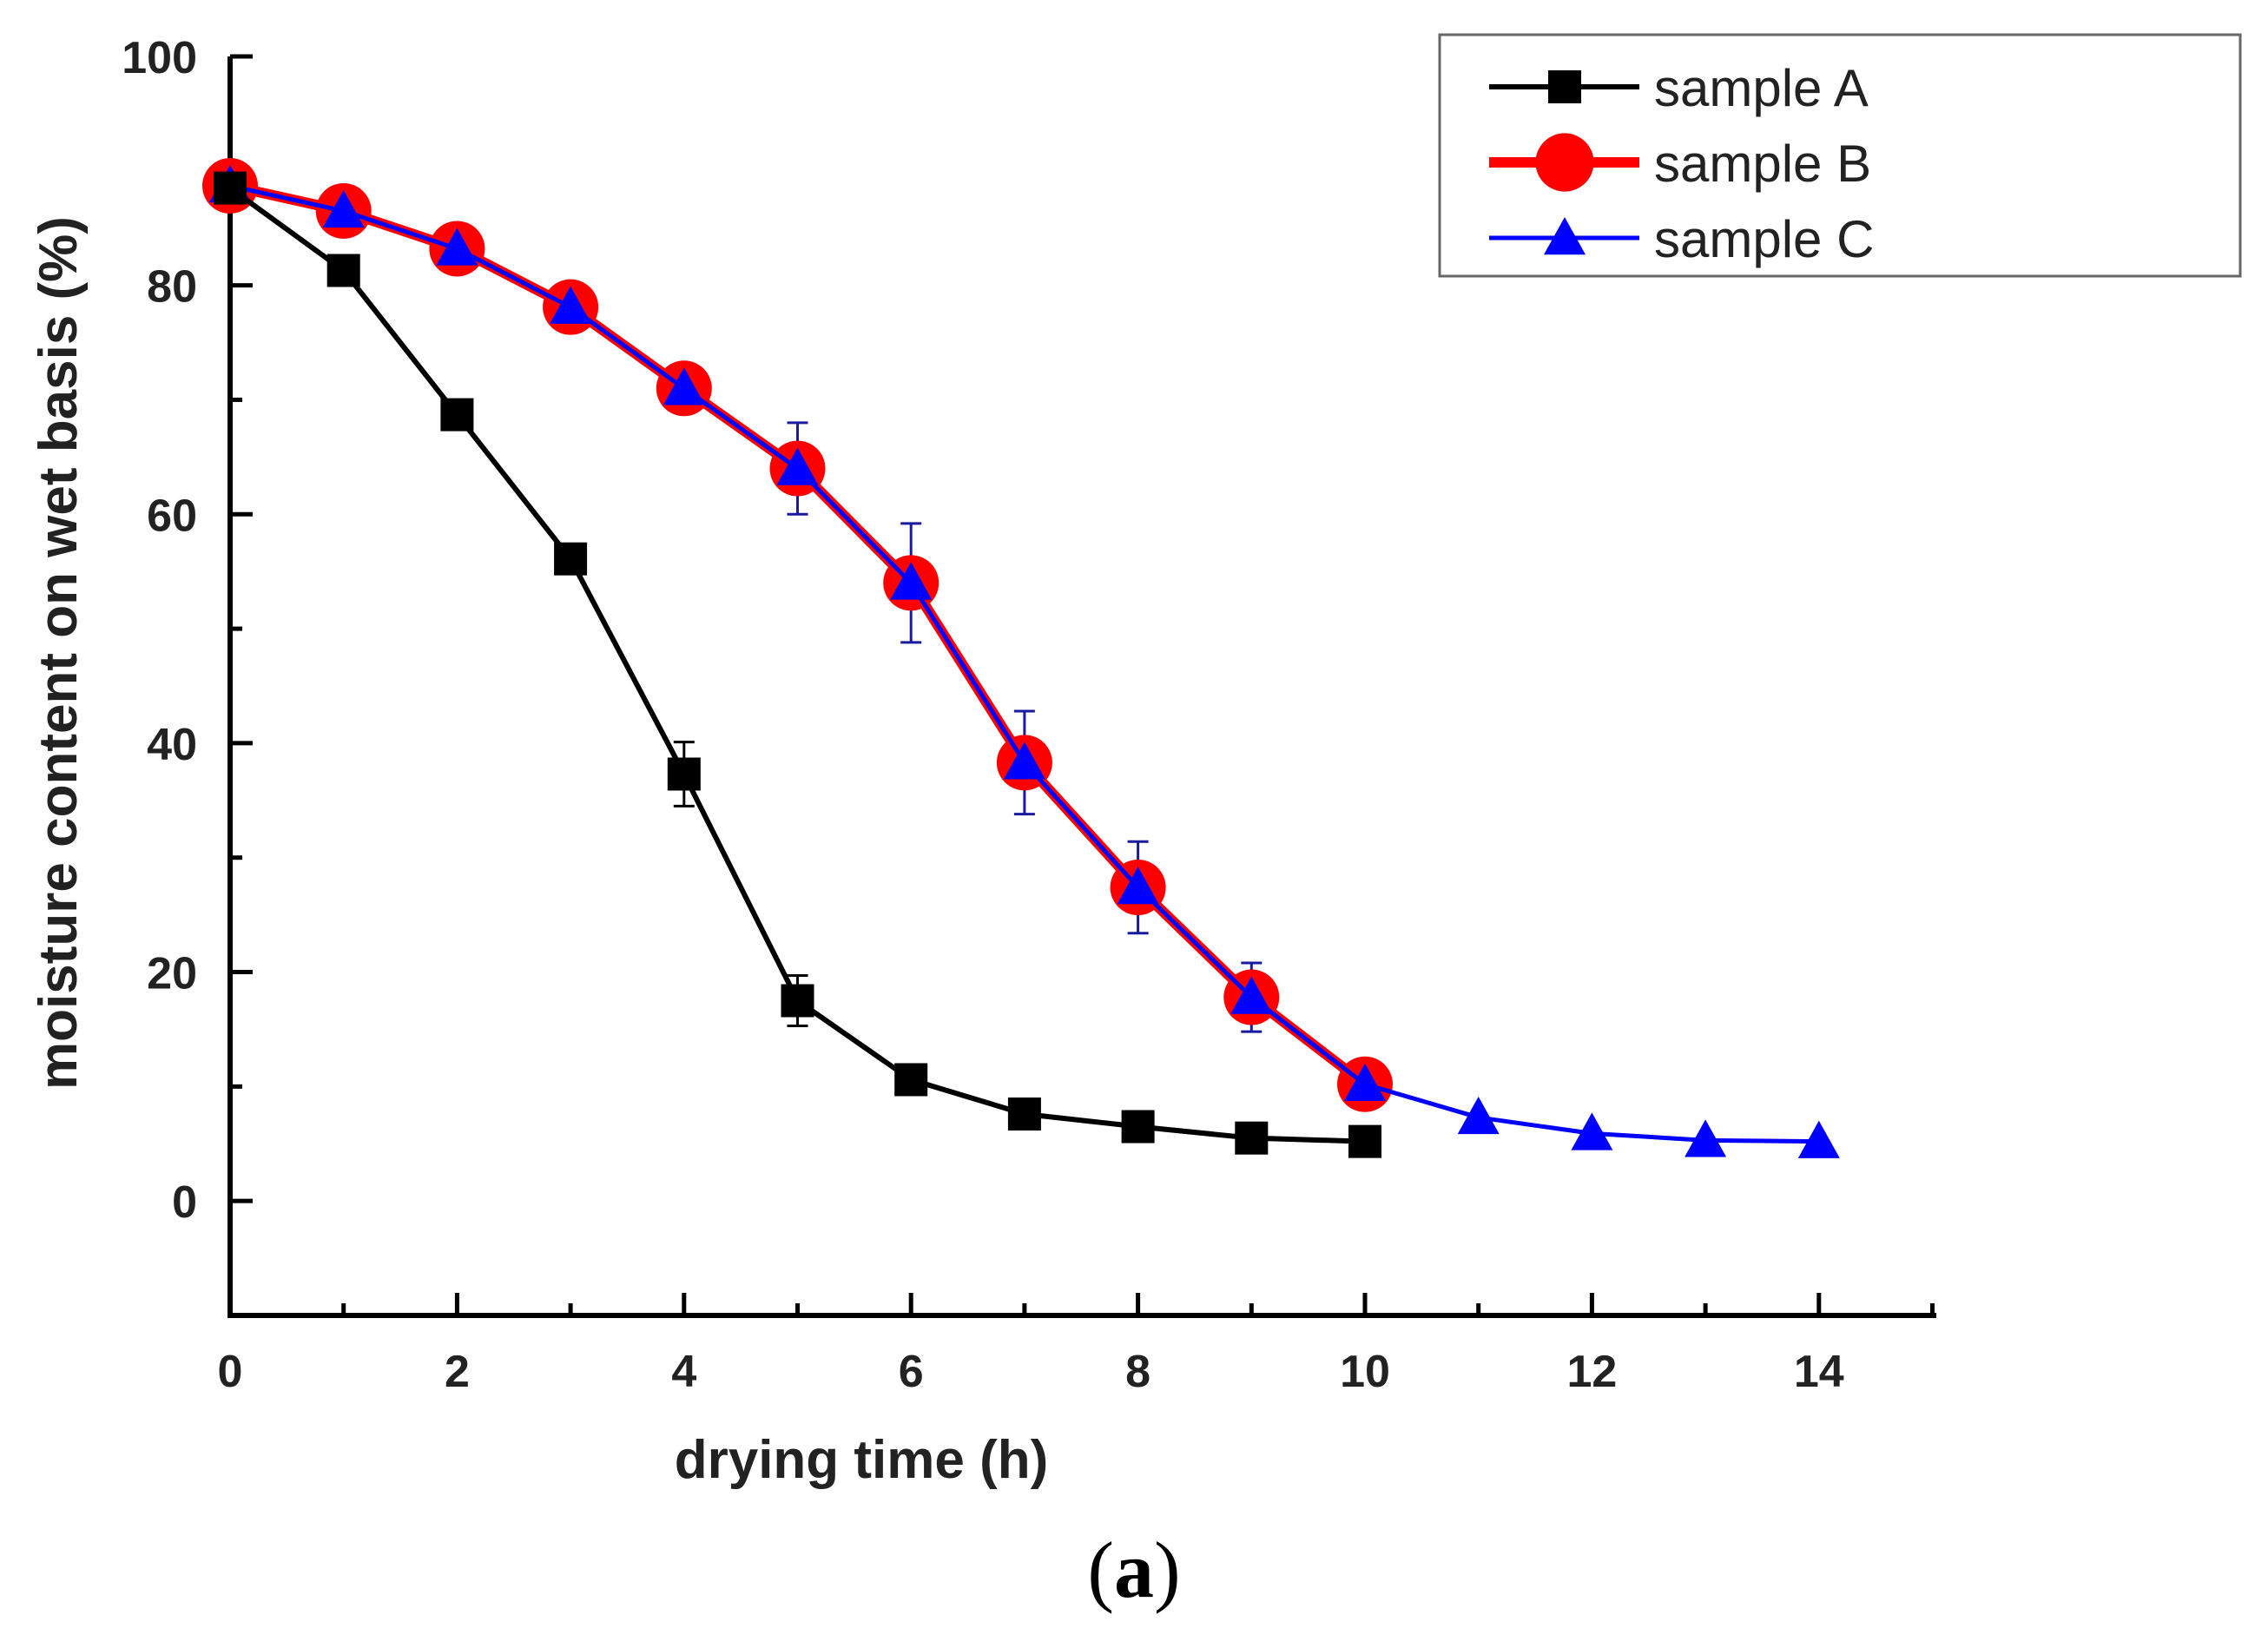 The width and height of the screenshot is (2268, 1648). I want to click on x-tick-label: 10, so click(1365, 1372).